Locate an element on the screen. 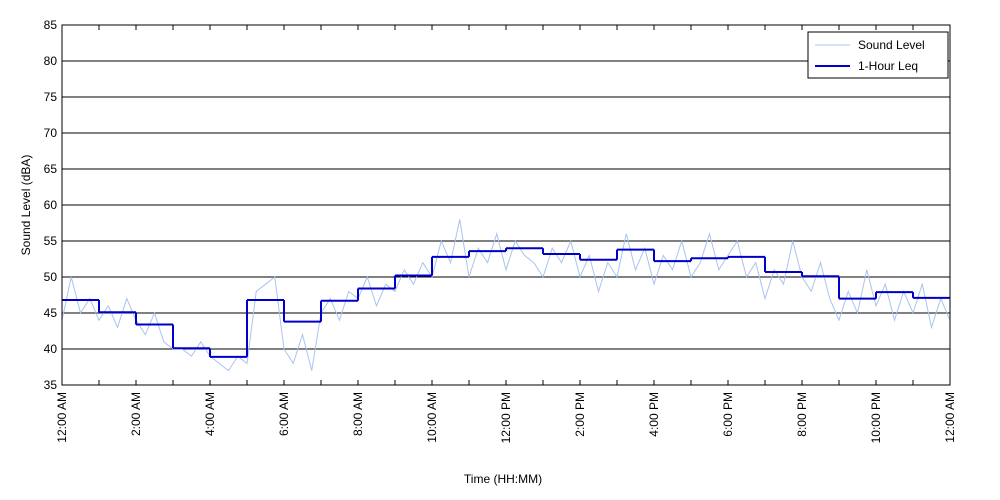 This screenshot has height=500, width=1000. y-tick-label: 60 is located at coordinates (51, 205).